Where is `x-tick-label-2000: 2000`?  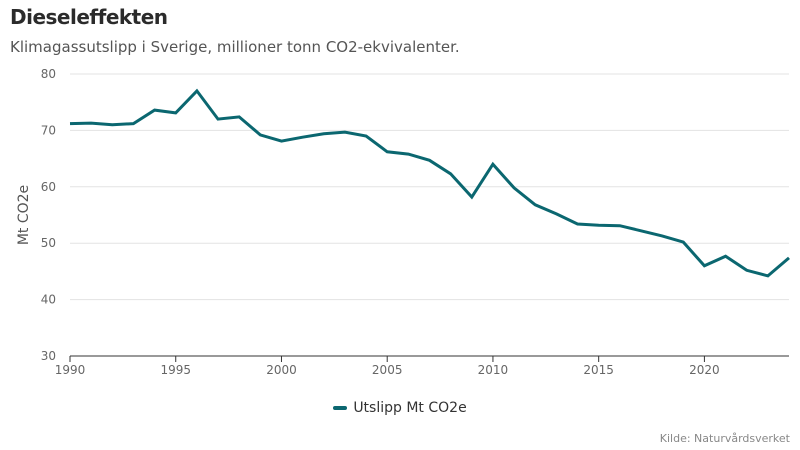 x-tick-label-2000: 2000 is located at coordinates (281, 370).